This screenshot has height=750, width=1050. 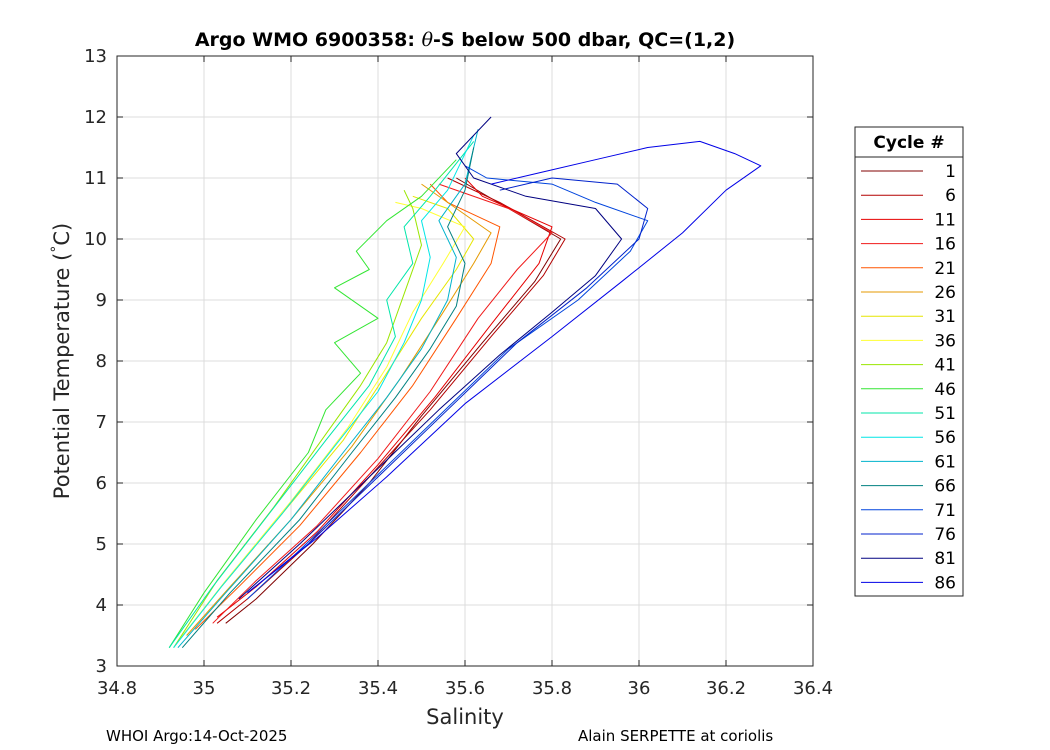 I want to click on y-tick-label: 11, so click(x=95, y=178).